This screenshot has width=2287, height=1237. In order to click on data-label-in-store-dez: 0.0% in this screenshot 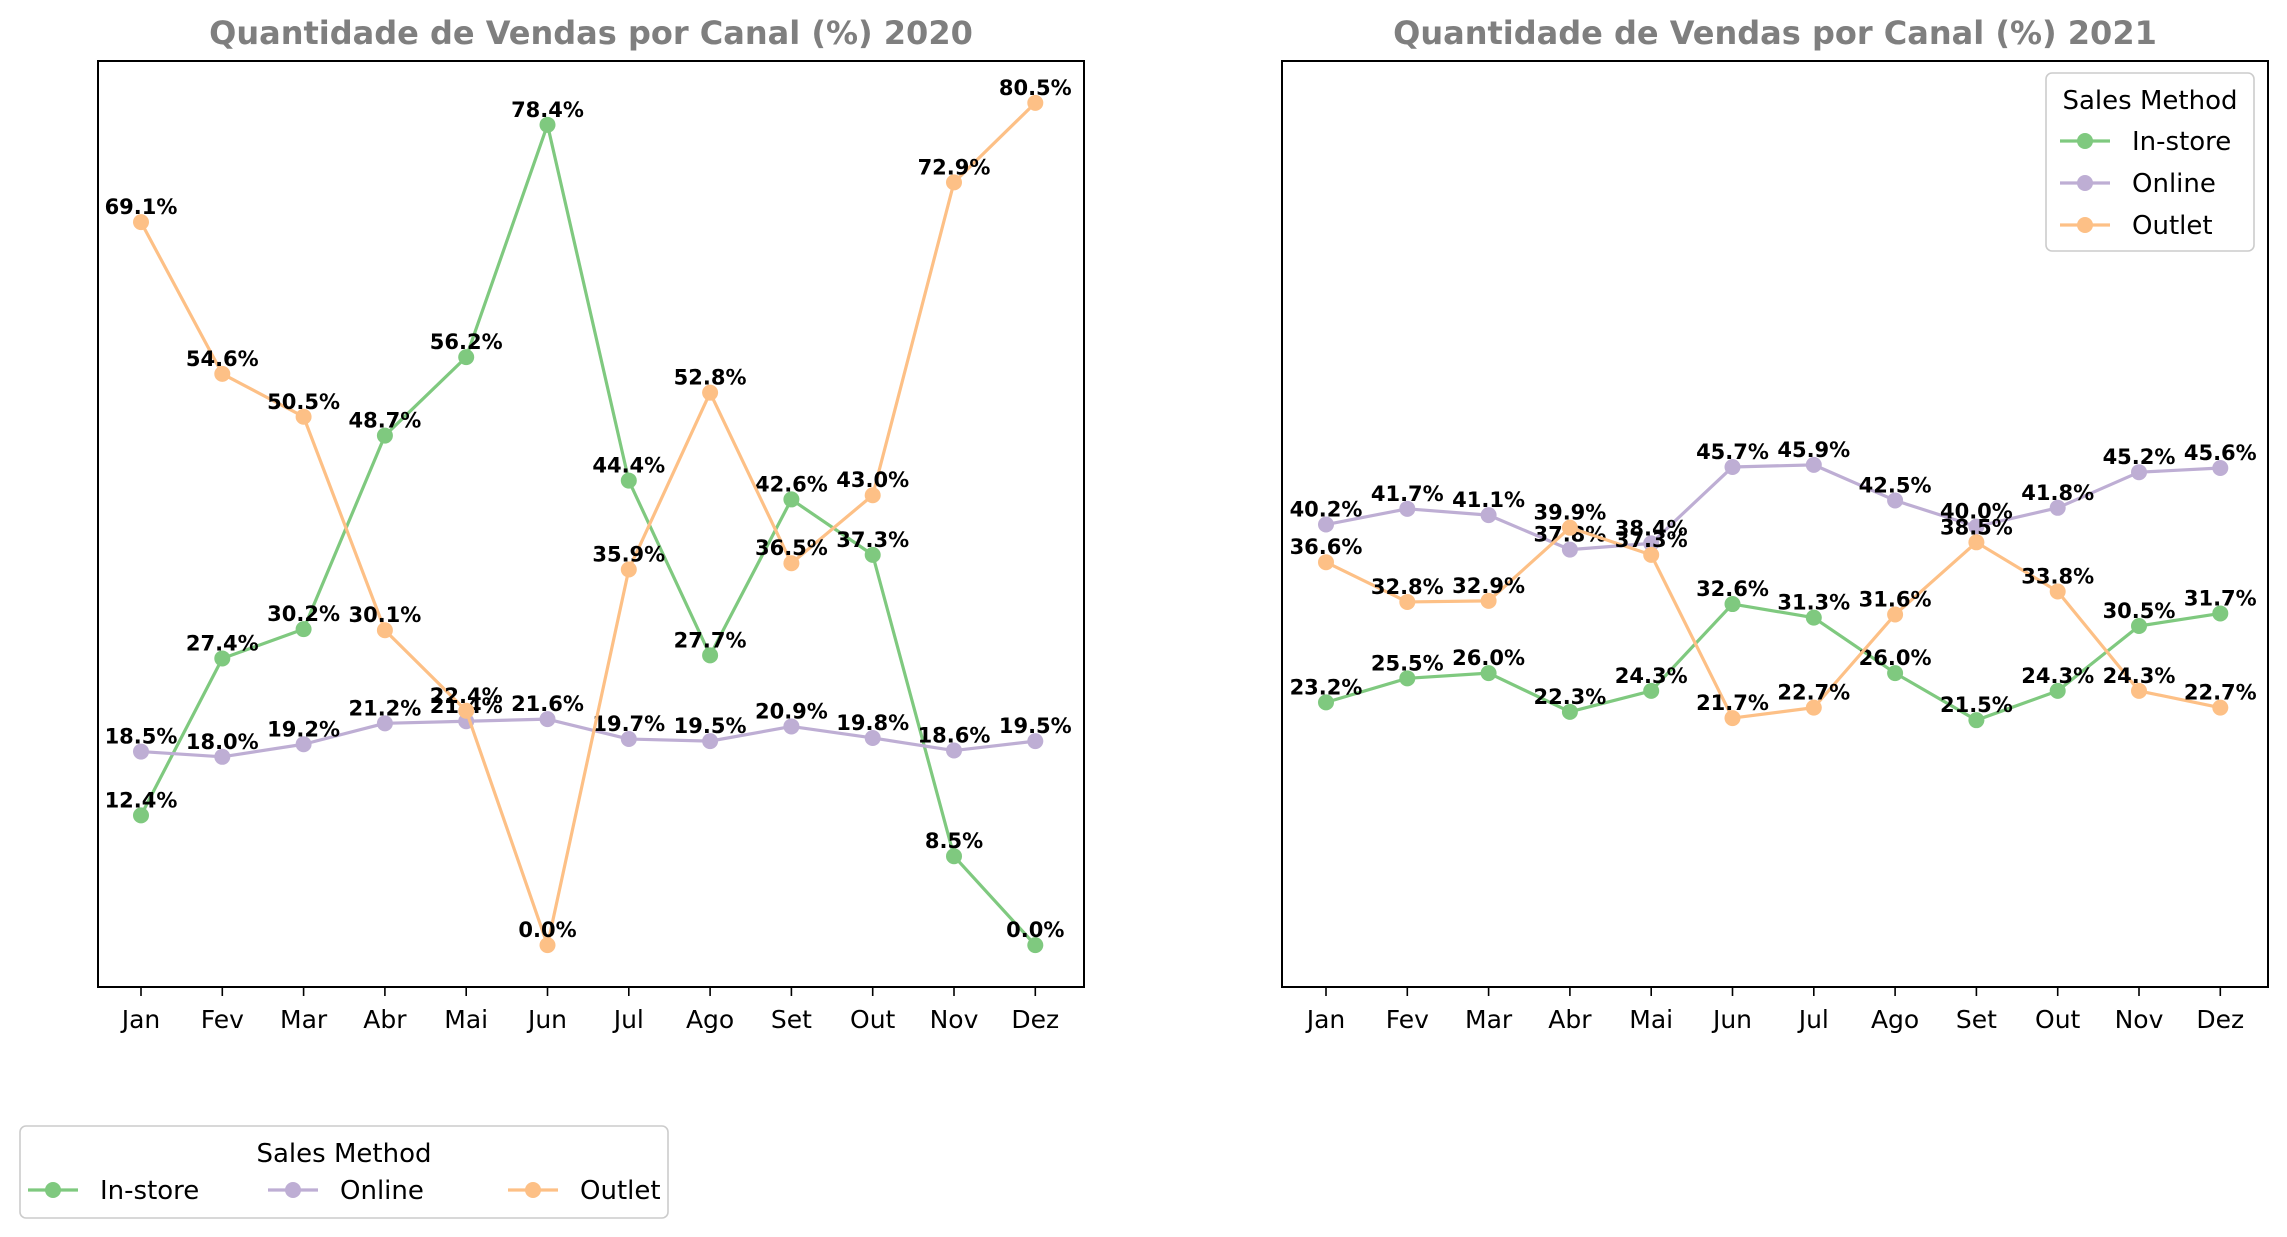, I will do `click(1035, 930)`.